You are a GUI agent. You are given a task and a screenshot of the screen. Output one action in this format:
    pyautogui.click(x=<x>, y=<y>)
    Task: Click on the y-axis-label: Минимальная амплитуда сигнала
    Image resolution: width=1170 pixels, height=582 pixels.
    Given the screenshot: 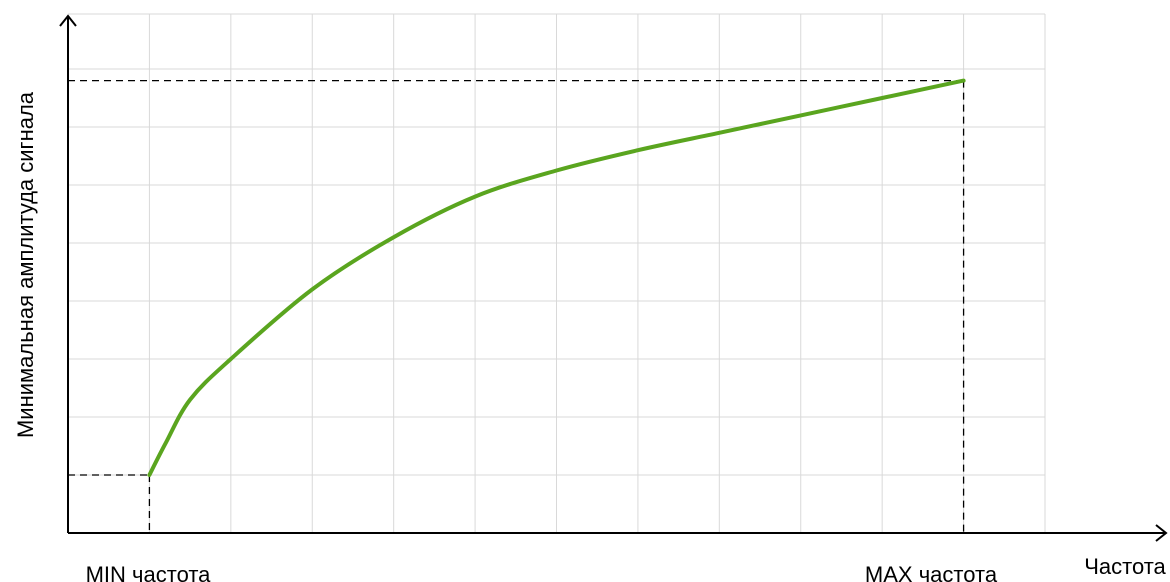 What is the action you would take?
    pyautogui.click(x=25, y=264)
    